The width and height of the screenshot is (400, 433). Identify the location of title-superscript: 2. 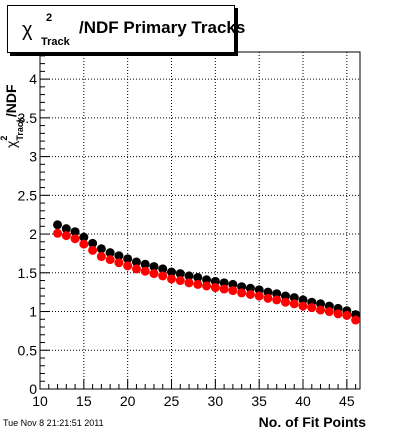
(49, 18).